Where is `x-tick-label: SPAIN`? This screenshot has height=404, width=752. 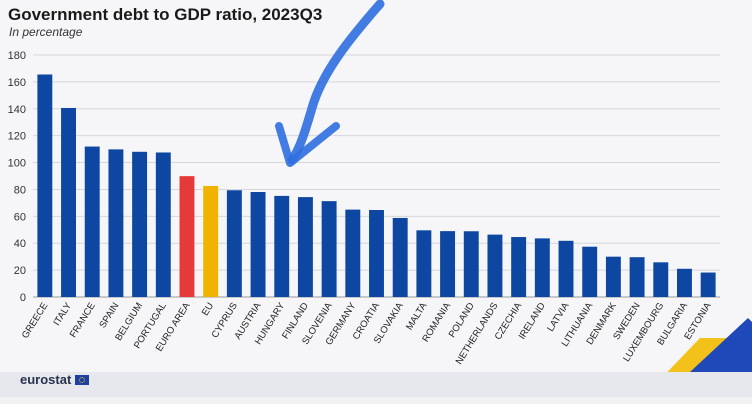 x-tick-label: SPAIN is located at coordinates (109, 316).